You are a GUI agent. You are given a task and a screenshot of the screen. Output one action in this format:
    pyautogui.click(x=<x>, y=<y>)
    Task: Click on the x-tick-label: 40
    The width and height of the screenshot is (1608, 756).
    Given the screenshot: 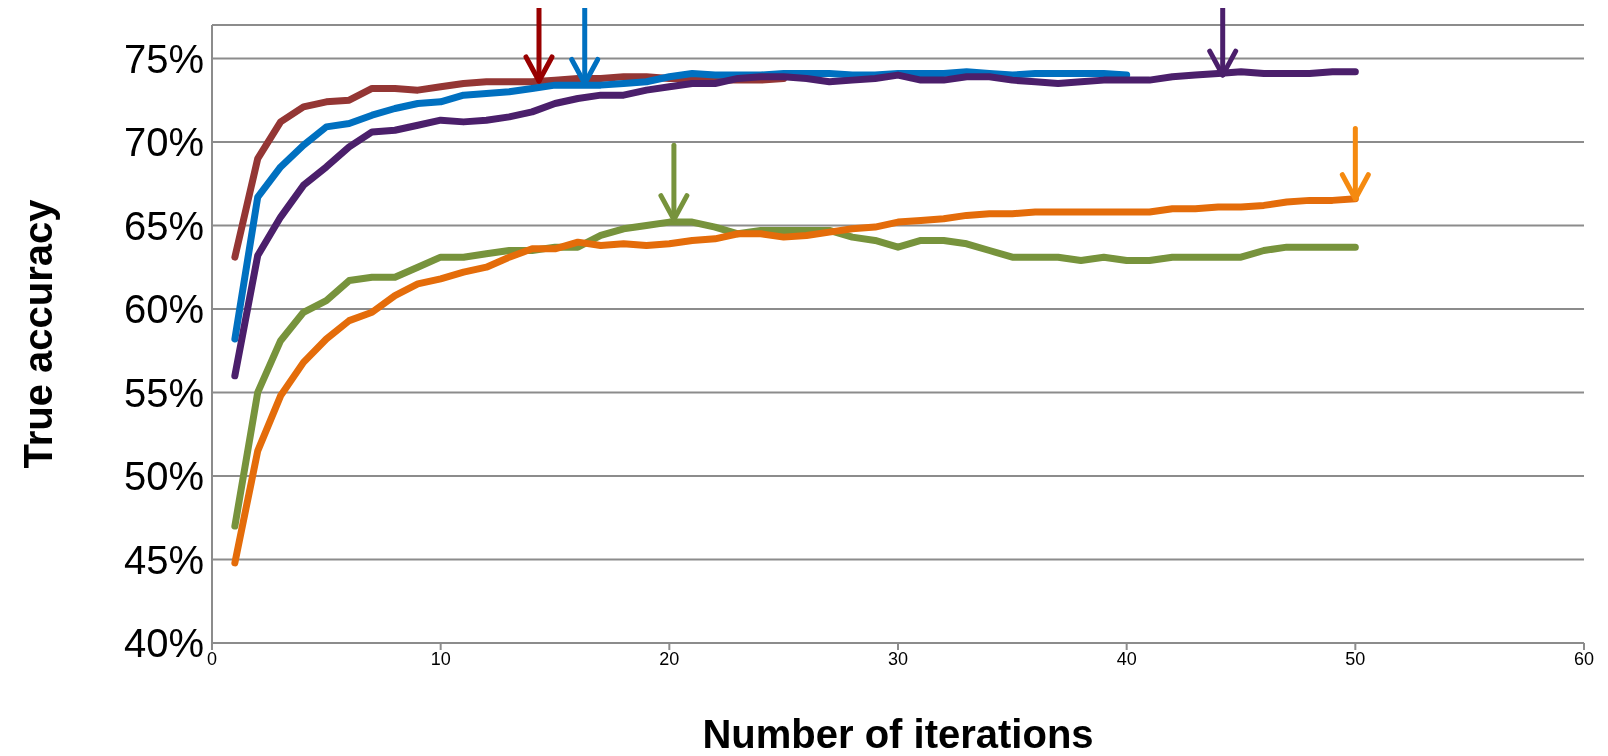 What is the action you would take?
    pyautogui.click(x=1126, y=658)
    